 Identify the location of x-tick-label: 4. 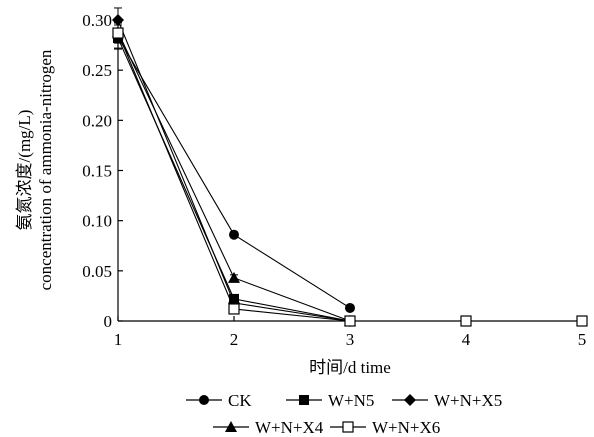
(466, 339).